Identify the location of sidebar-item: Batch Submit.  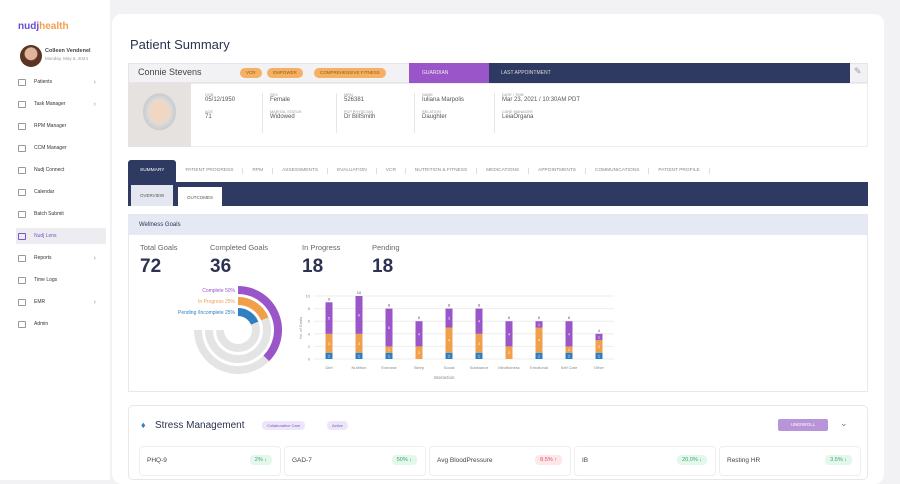
(61, 214).